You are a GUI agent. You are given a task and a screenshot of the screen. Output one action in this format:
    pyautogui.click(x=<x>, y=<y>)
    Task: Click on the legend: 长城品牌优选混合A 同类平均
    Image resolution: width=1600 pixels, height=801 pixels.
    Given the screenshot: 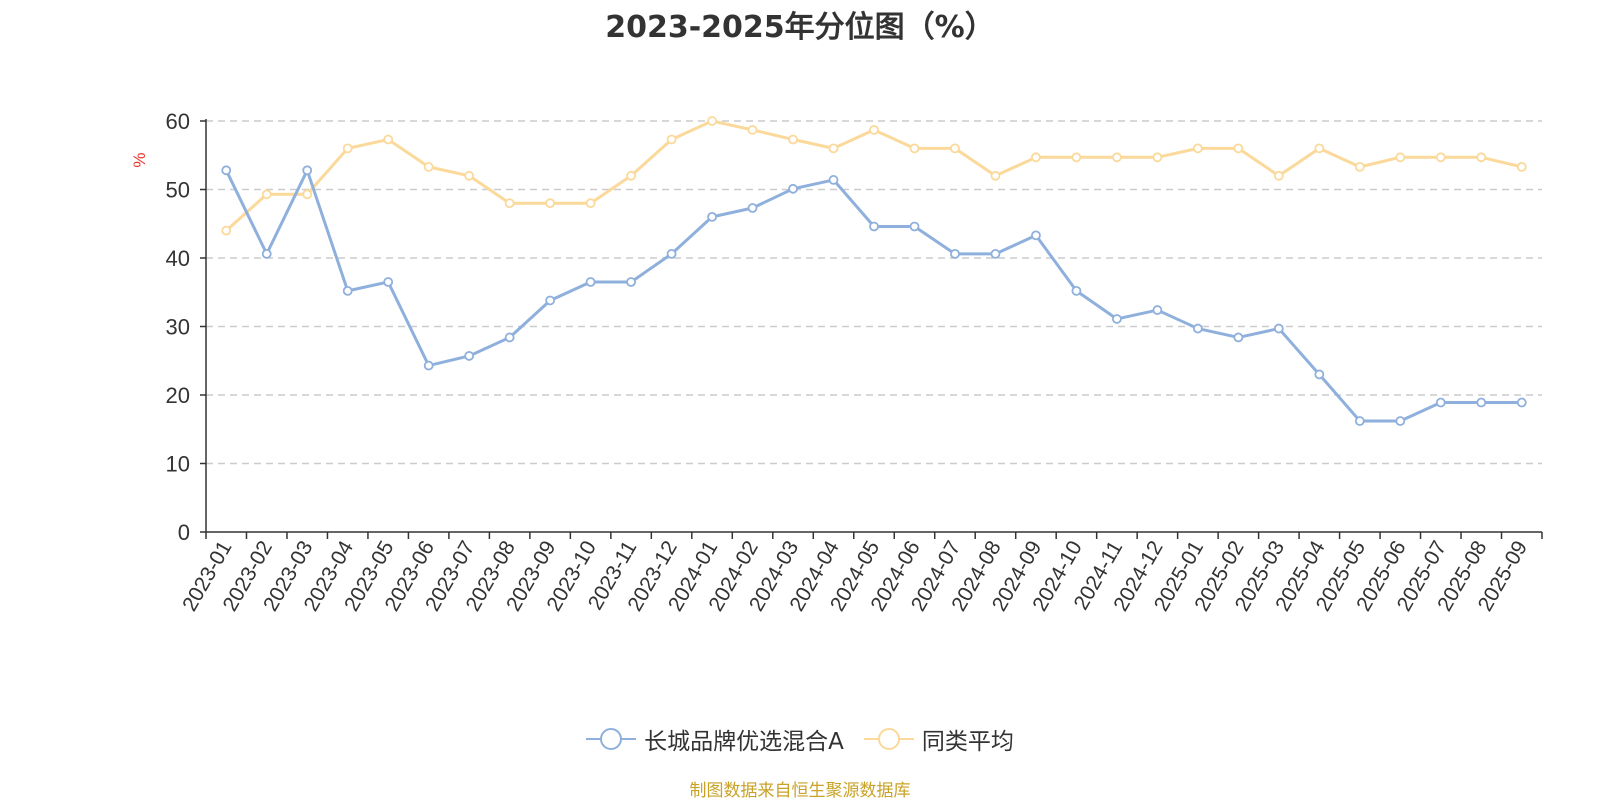 What is the action you would take?
    pyautogui.click(x=800, y=739)
    